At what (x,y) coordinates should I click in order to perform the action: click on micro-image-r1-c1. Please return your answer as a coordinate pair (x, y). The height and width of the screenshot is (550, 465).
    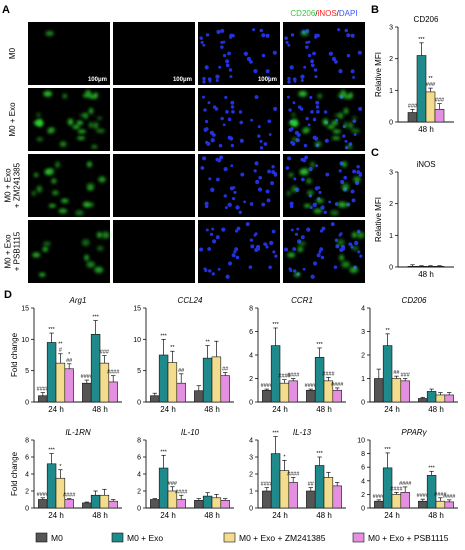
    Looking at the image, I should click on (154, 119).